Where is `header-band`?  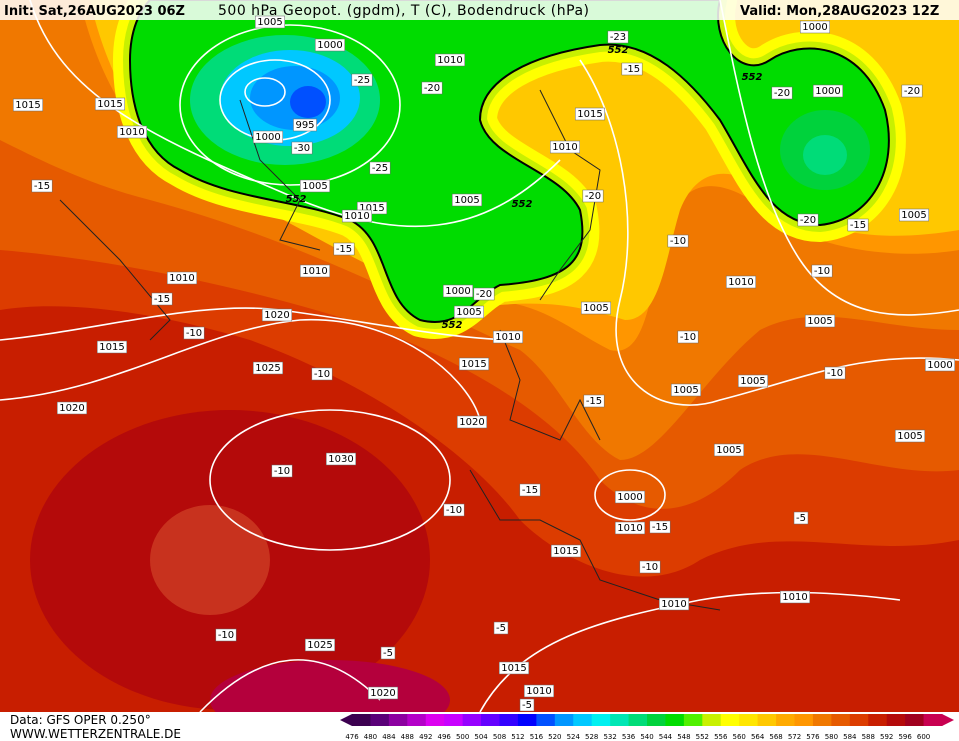 header-band is located at coordinates (479, 10).